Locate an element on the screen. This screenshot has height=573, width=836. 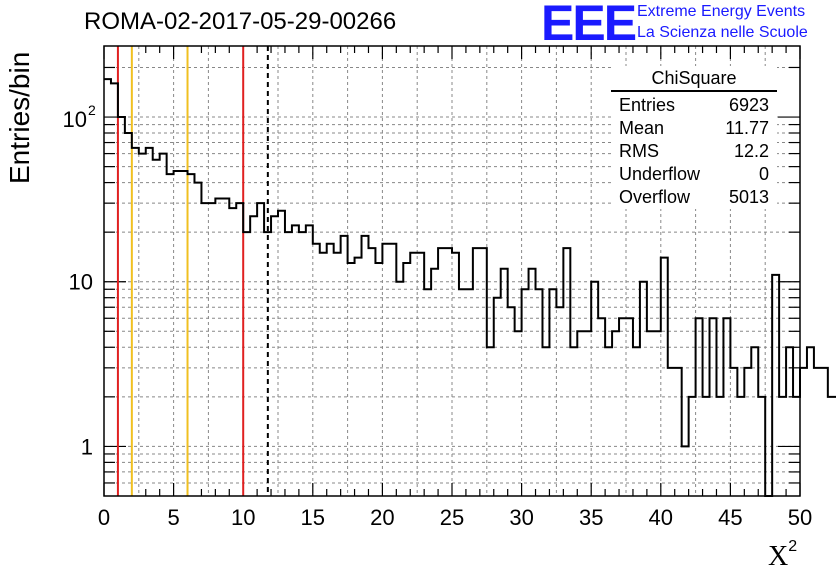
stats-value: 0 is located at coordinates (763, 174).